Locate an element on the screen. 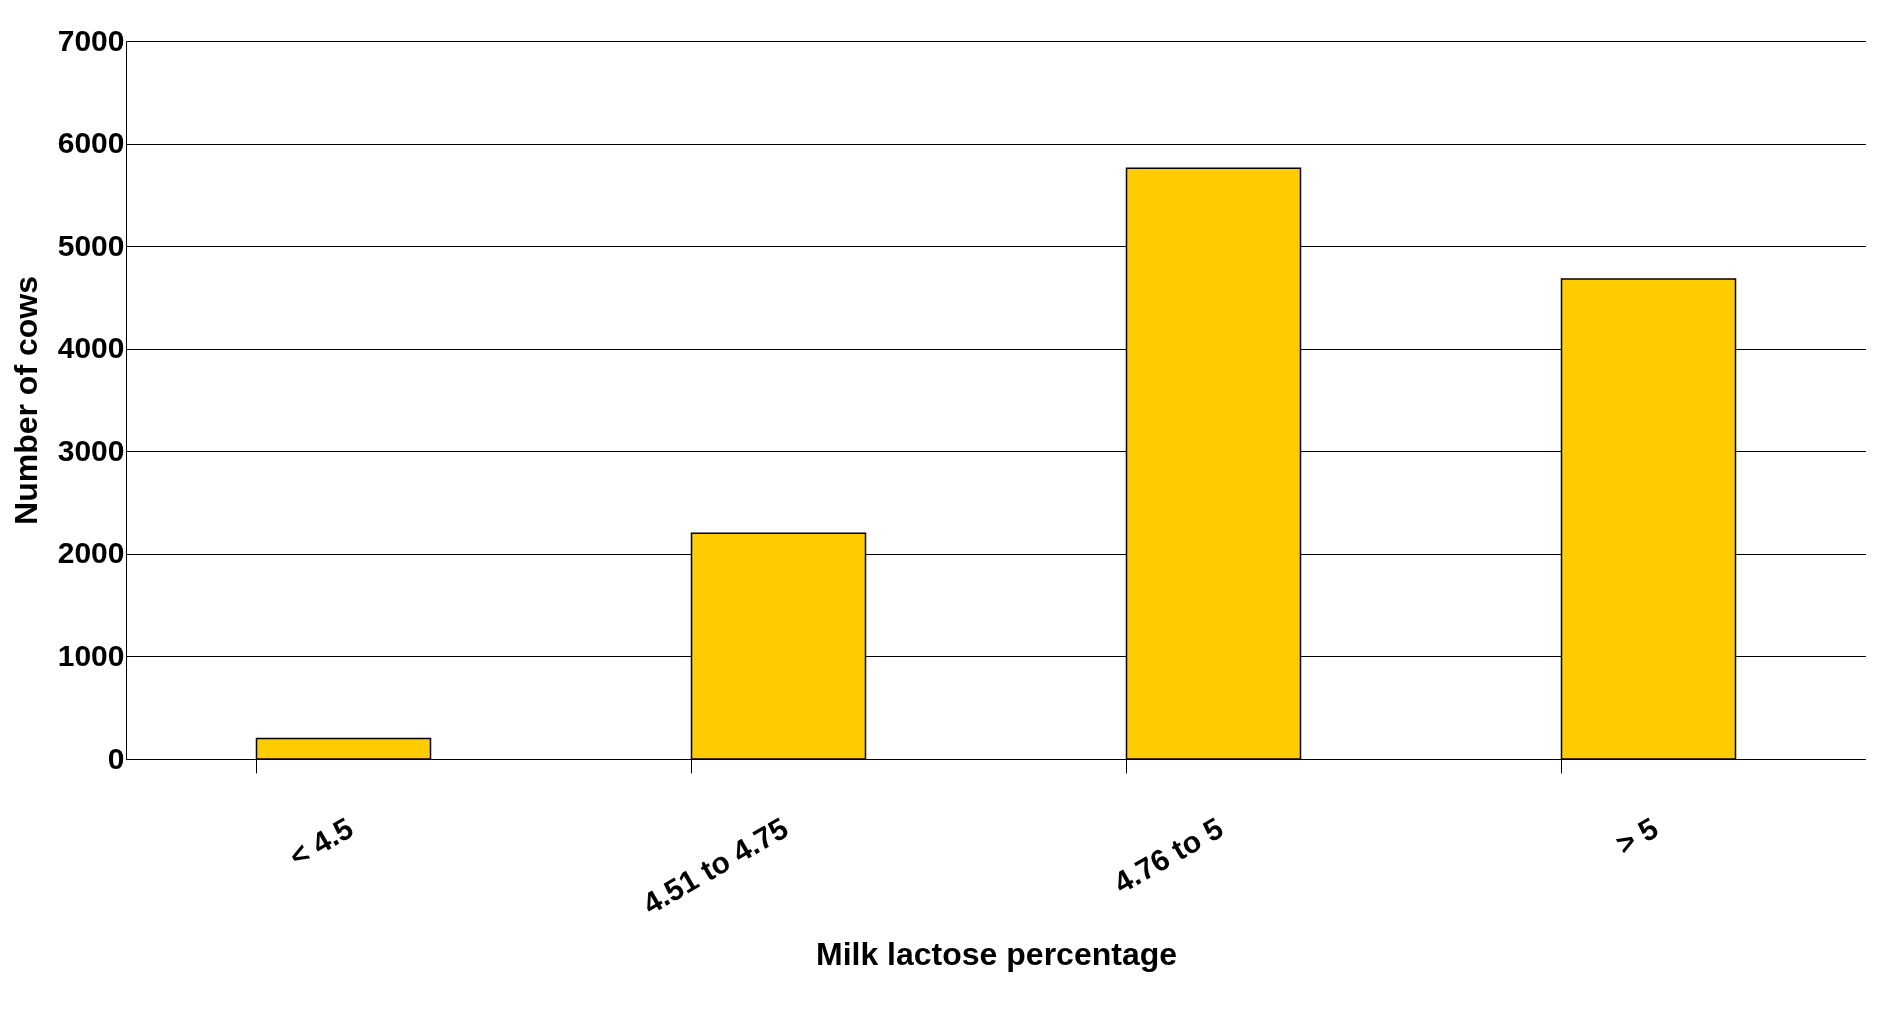 The height and width of the screenshot is (1010, 1888). y-tick-label: 2000 is located at coordinates (91, 553).